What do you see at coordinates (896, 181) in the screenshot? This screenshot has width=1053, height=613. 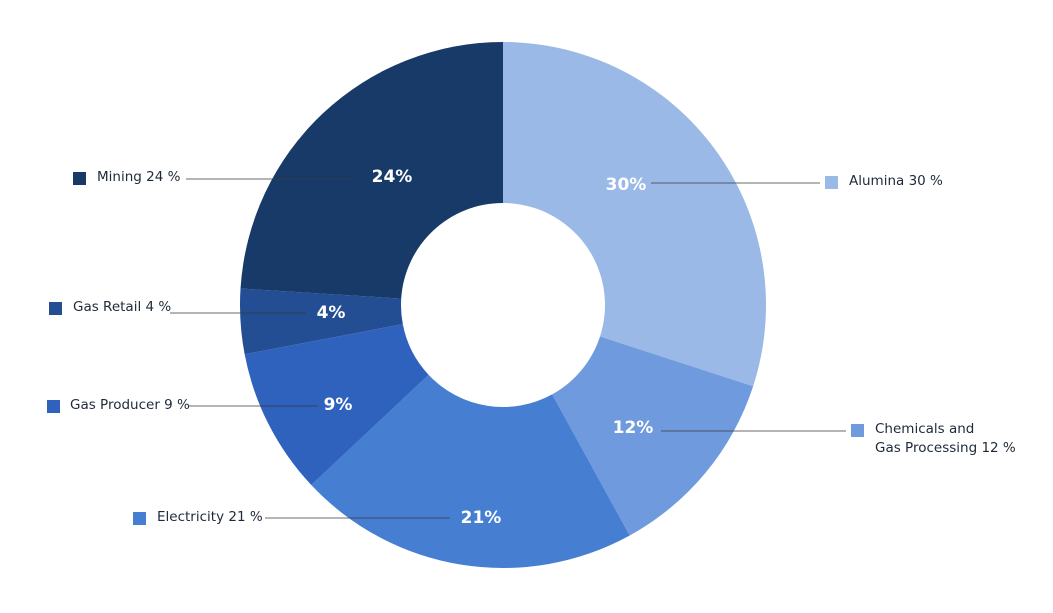 I see `legend-label: Alumina 30 %` at bounding box center [896, 181].